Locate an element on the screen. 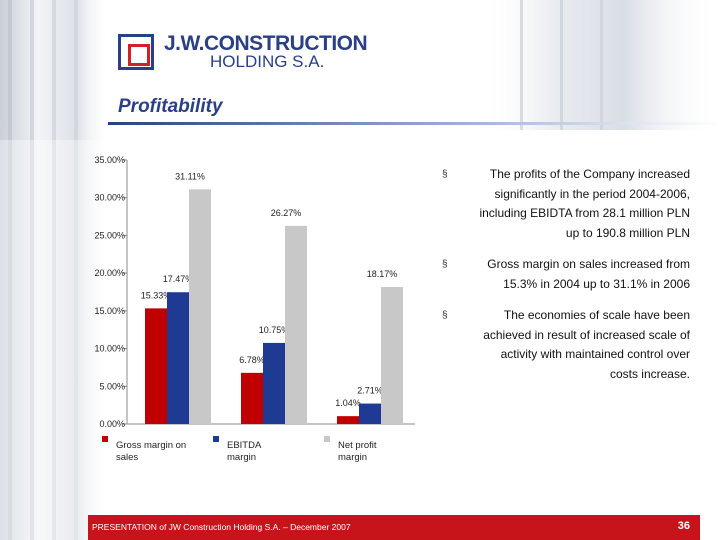  bar-value-label: 15.33% is located at coordinates (156, 295).